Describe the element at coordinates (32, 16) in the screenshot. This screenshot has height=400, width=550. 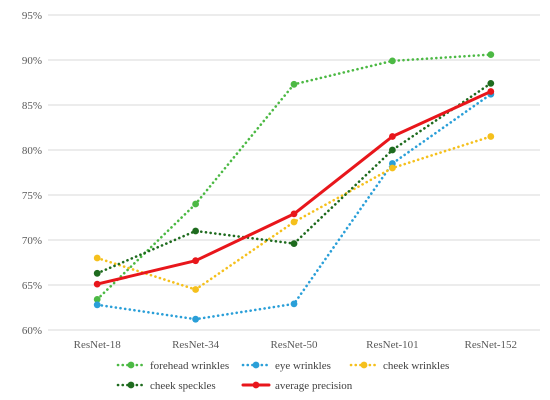
I see `y-tick-label: 95%` at that location.